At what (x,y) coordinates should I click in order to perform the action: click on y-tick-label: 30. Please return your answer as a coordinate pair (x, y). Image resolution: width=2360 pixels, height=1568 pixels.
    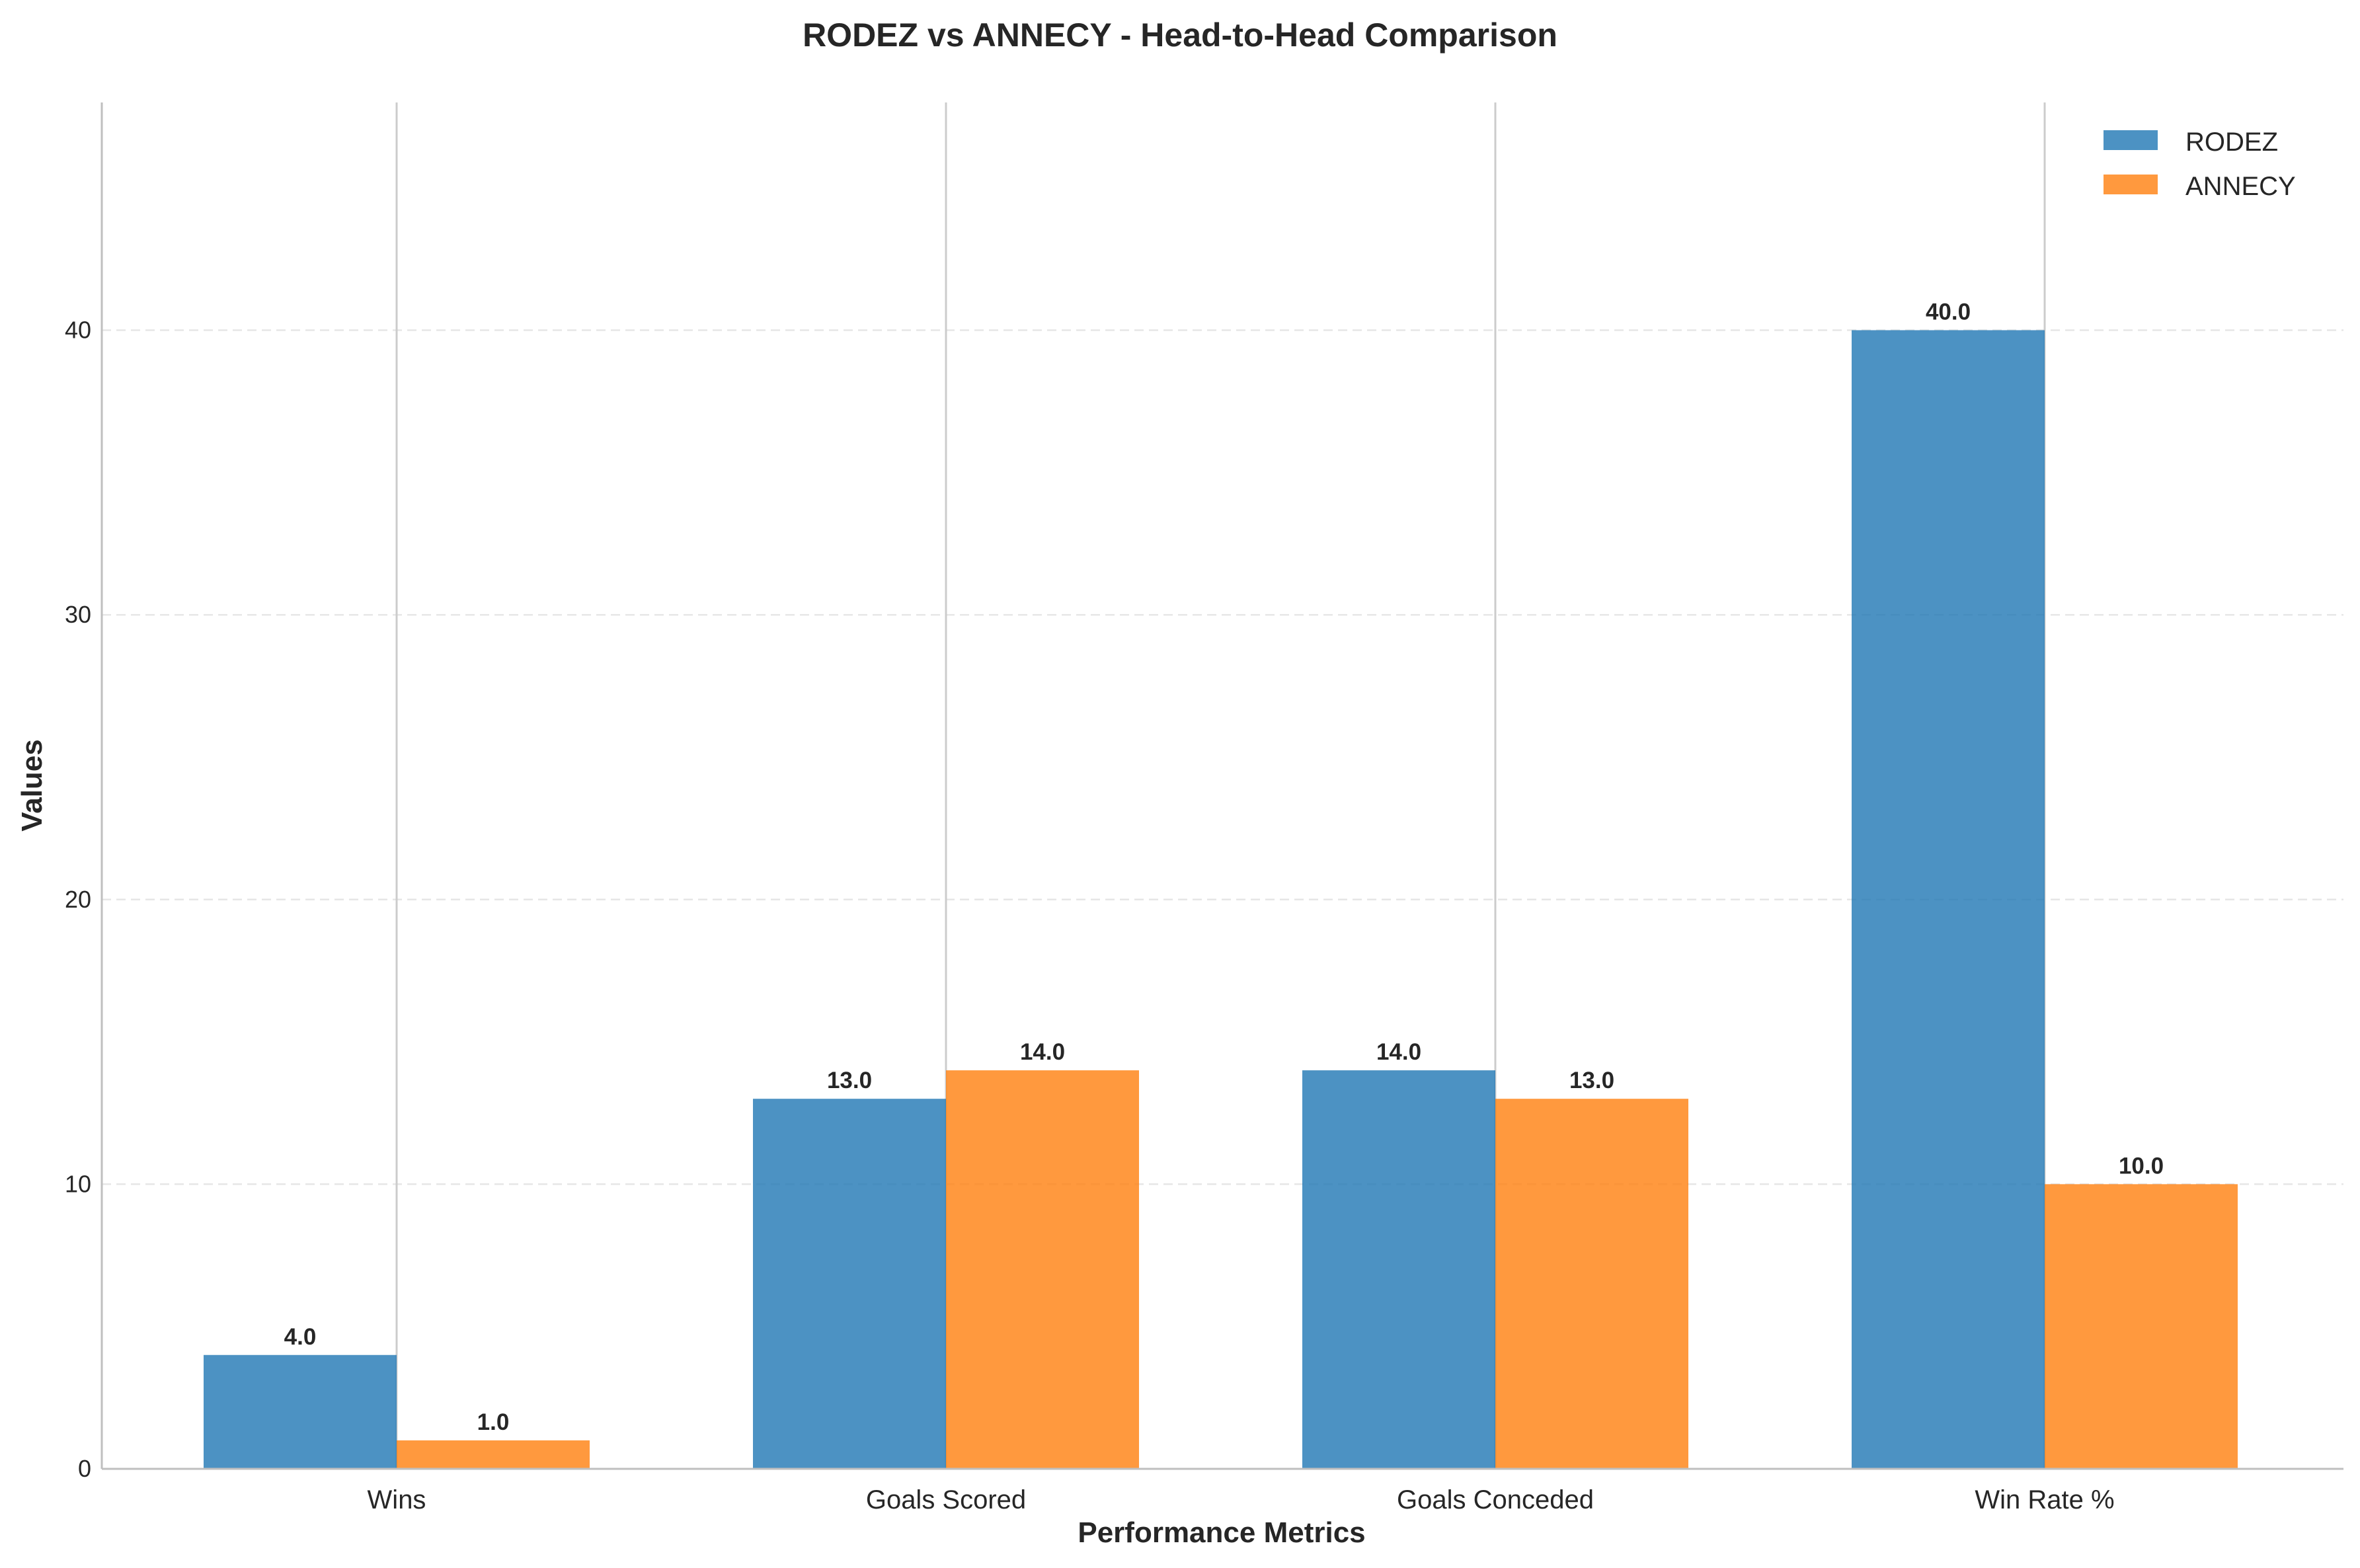
    Looking at the image, I should click on (78, 614).